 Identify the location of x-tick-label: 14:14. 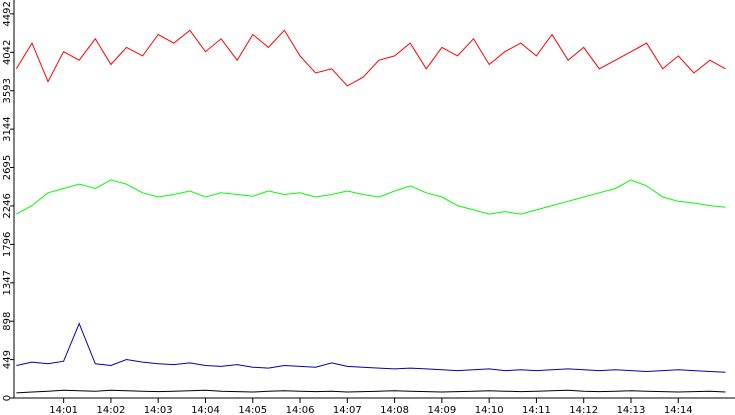
(678, 410).